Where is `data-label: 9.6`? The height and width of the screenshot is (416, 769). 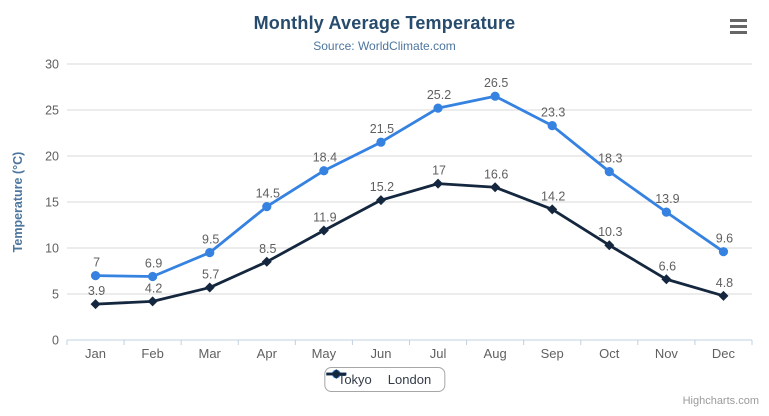
data-label: 9.6 is located at coordinates (724, 239).